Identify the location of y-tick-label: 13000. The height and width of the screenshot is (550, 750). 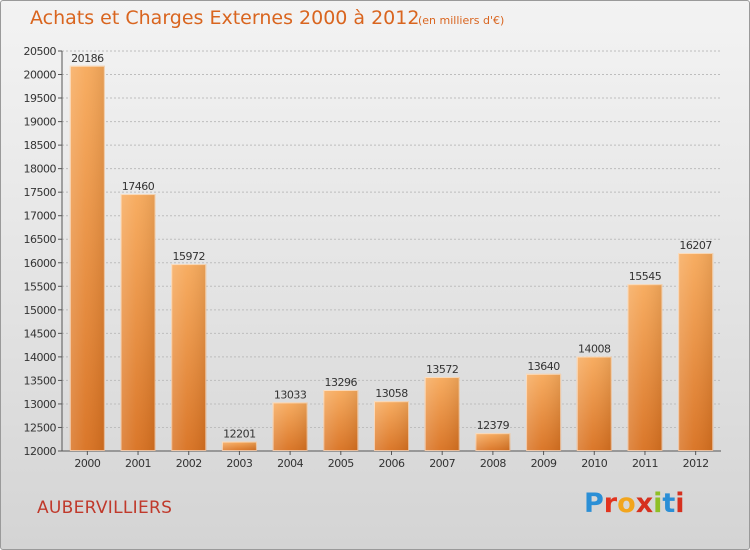
(40, 404).